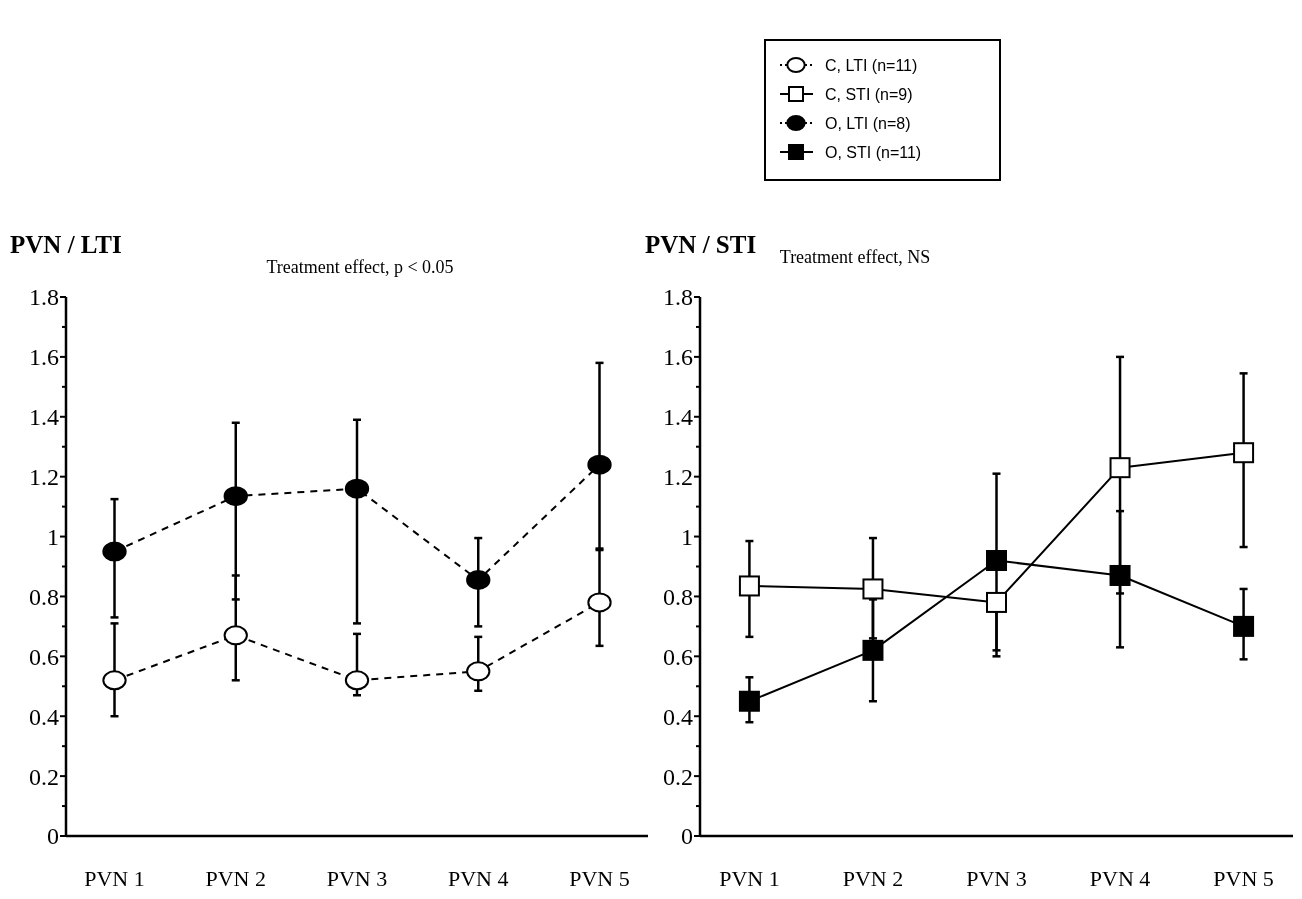 The image size is (1302, 899). Describe the element at coordinates (360, 267) in the screenshot. I see `chart-subtitle: Treatment effect, p < 0.05` at that location.